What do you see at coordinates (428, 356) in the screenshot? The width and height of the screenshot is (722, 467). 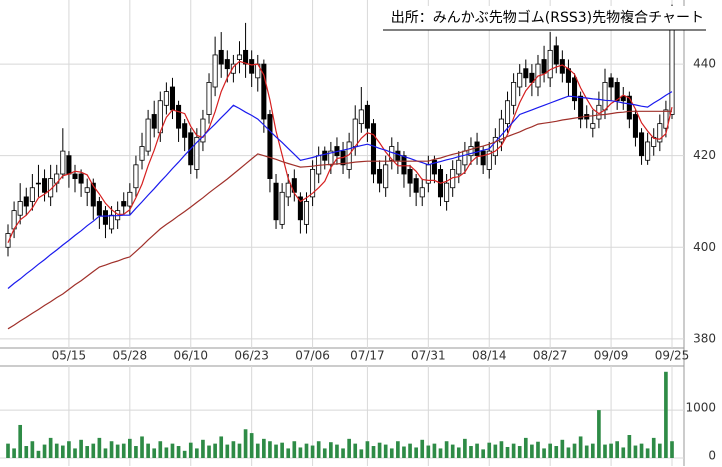 I see `x-tick-label: 07/31` at bounding box center [428, 356].